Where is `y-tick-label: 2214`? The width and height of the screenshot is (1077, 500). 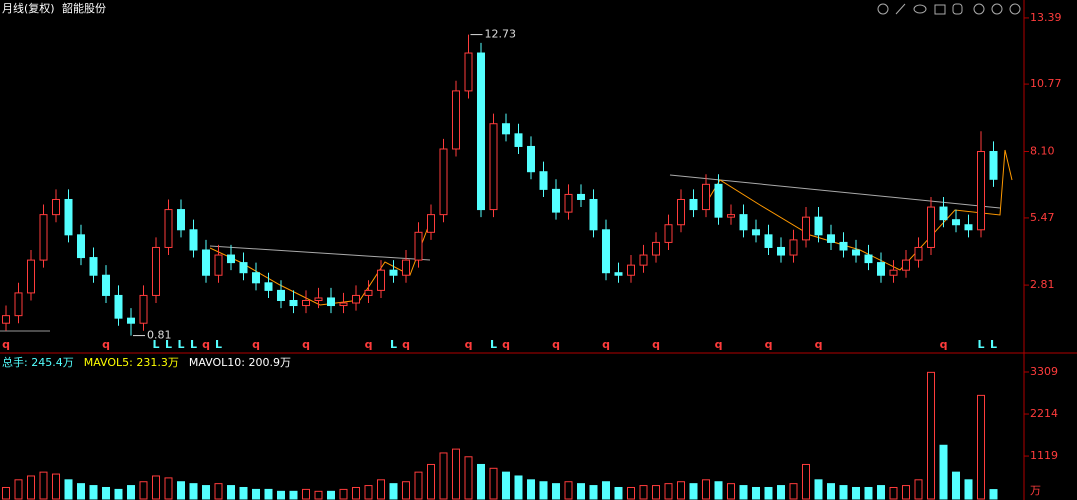
y-tick-label: 2214 is located at coordinates (1044, 413).